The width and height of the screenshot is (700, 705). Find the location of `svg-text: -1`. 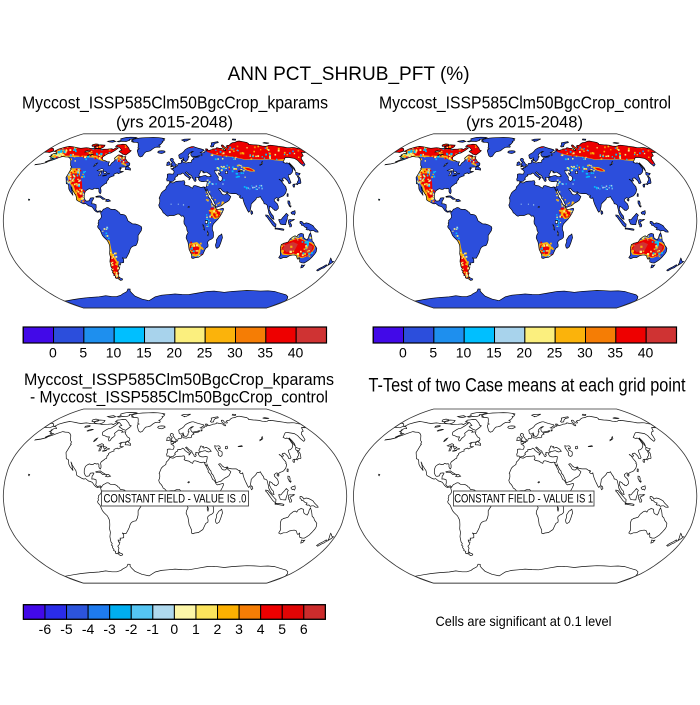

svg-text: -1 is located at coordinates (153, 629).